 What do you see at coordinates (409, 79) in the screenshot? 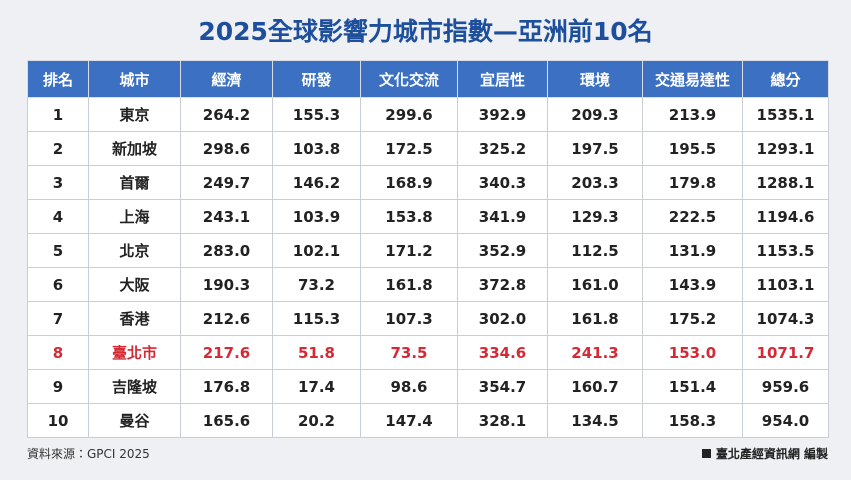
I see `column-header: 文化交流` at bounding box center [409, 79].